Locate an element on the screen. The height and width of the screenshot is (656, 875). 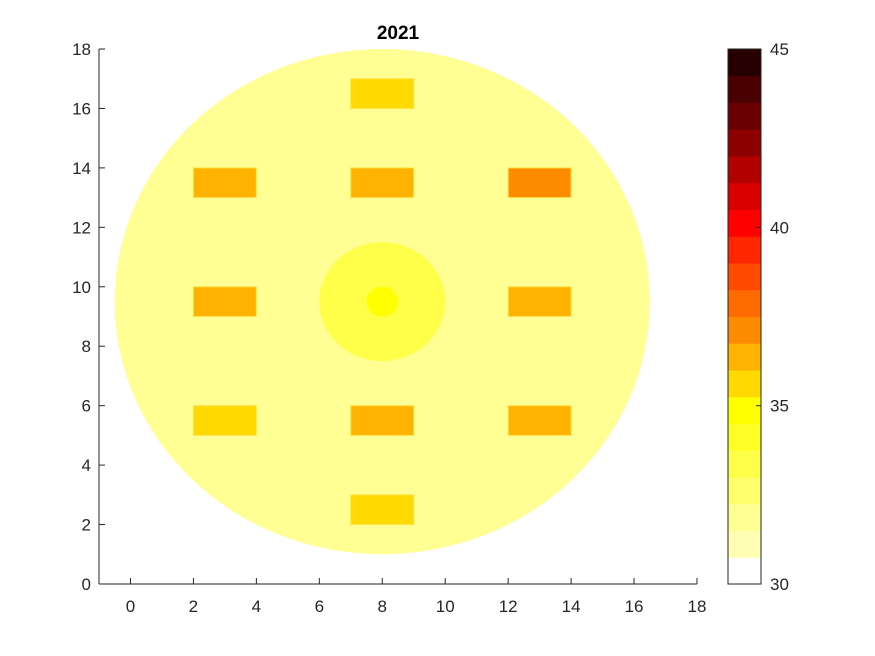
colorbar: 30 35 40 45 is located at coordinates (758, 317).